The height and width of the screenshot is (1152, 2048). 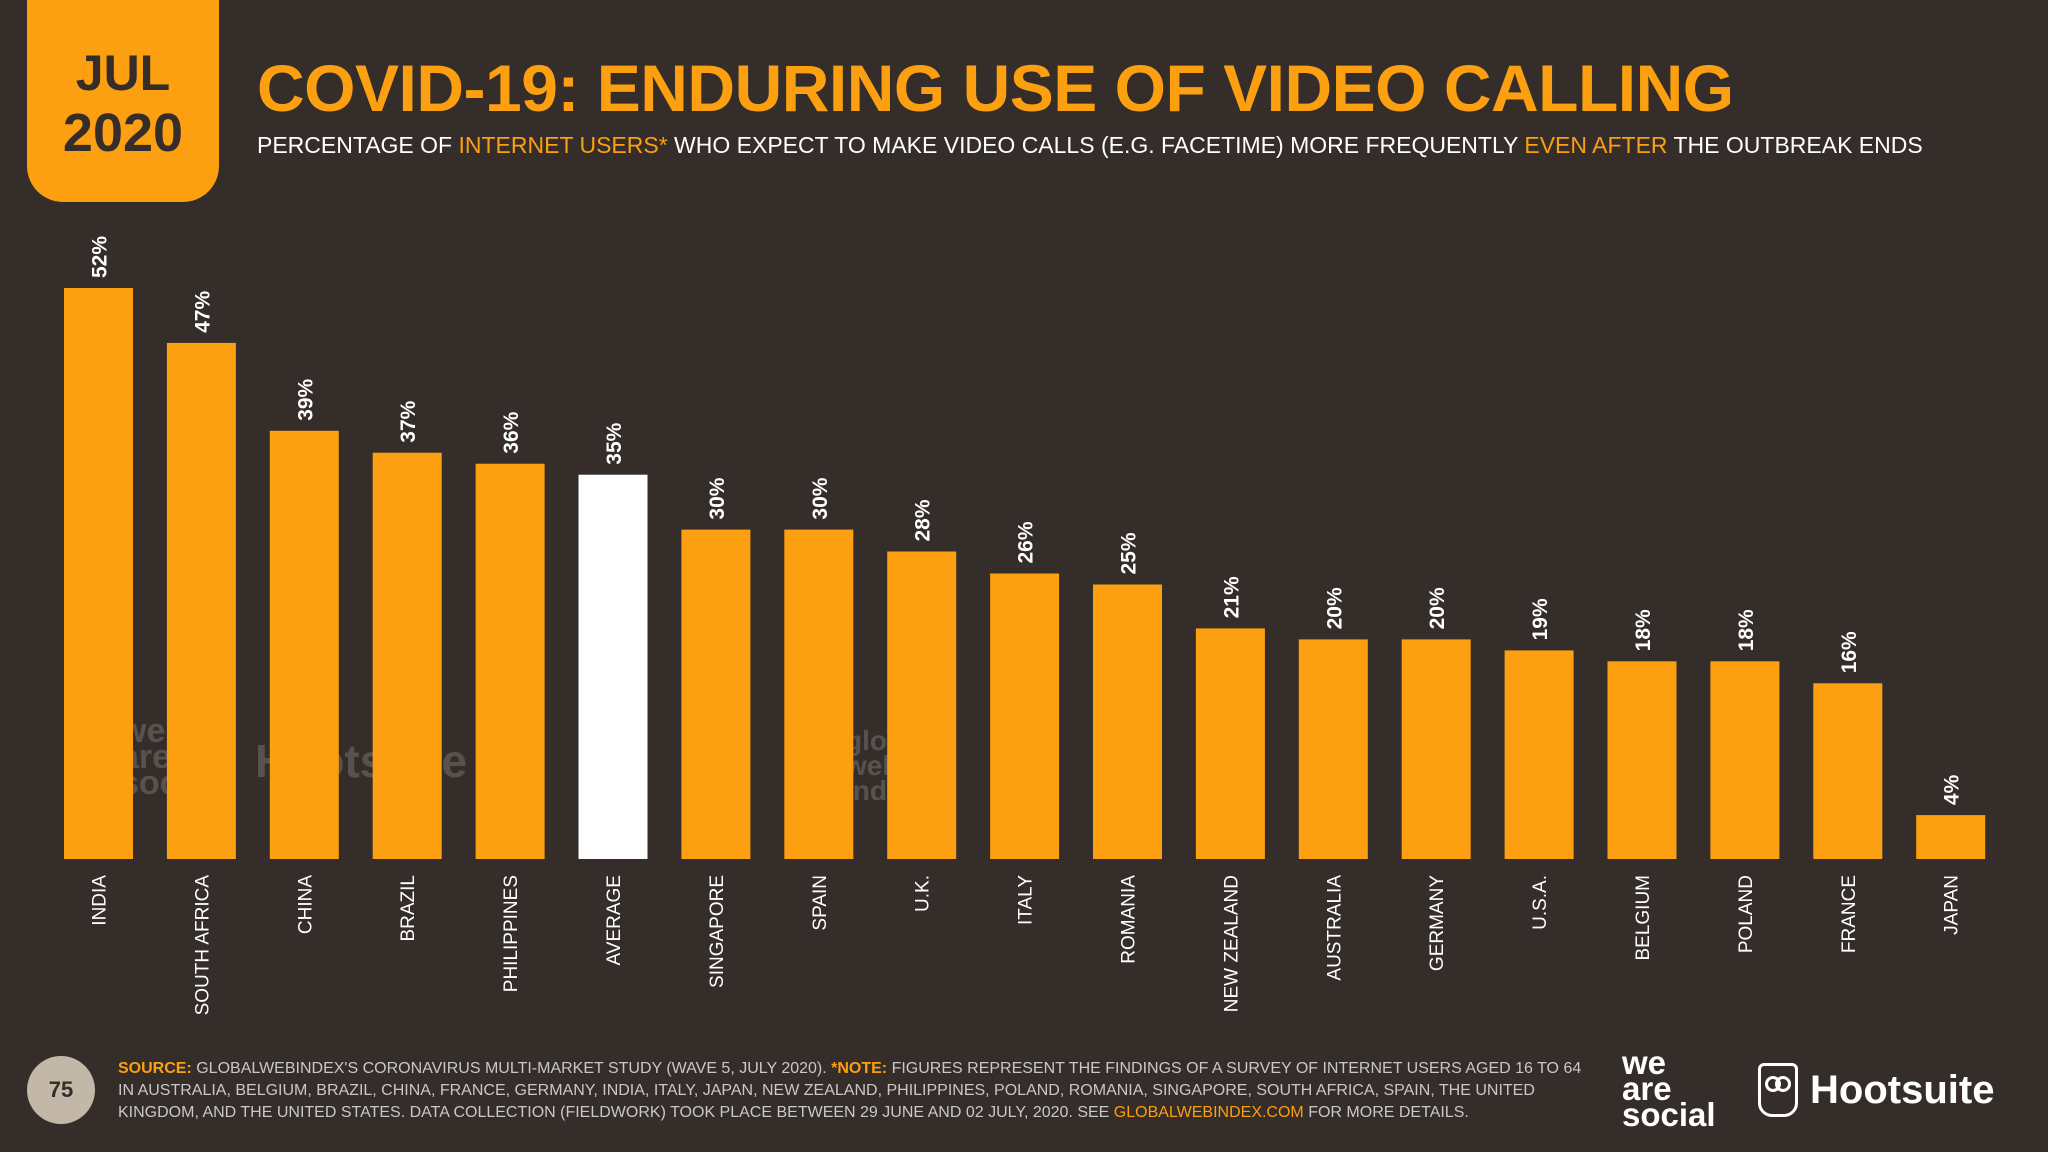 I want to click on category-label: NEW ZEALAND, so click(x=1231, y=943).